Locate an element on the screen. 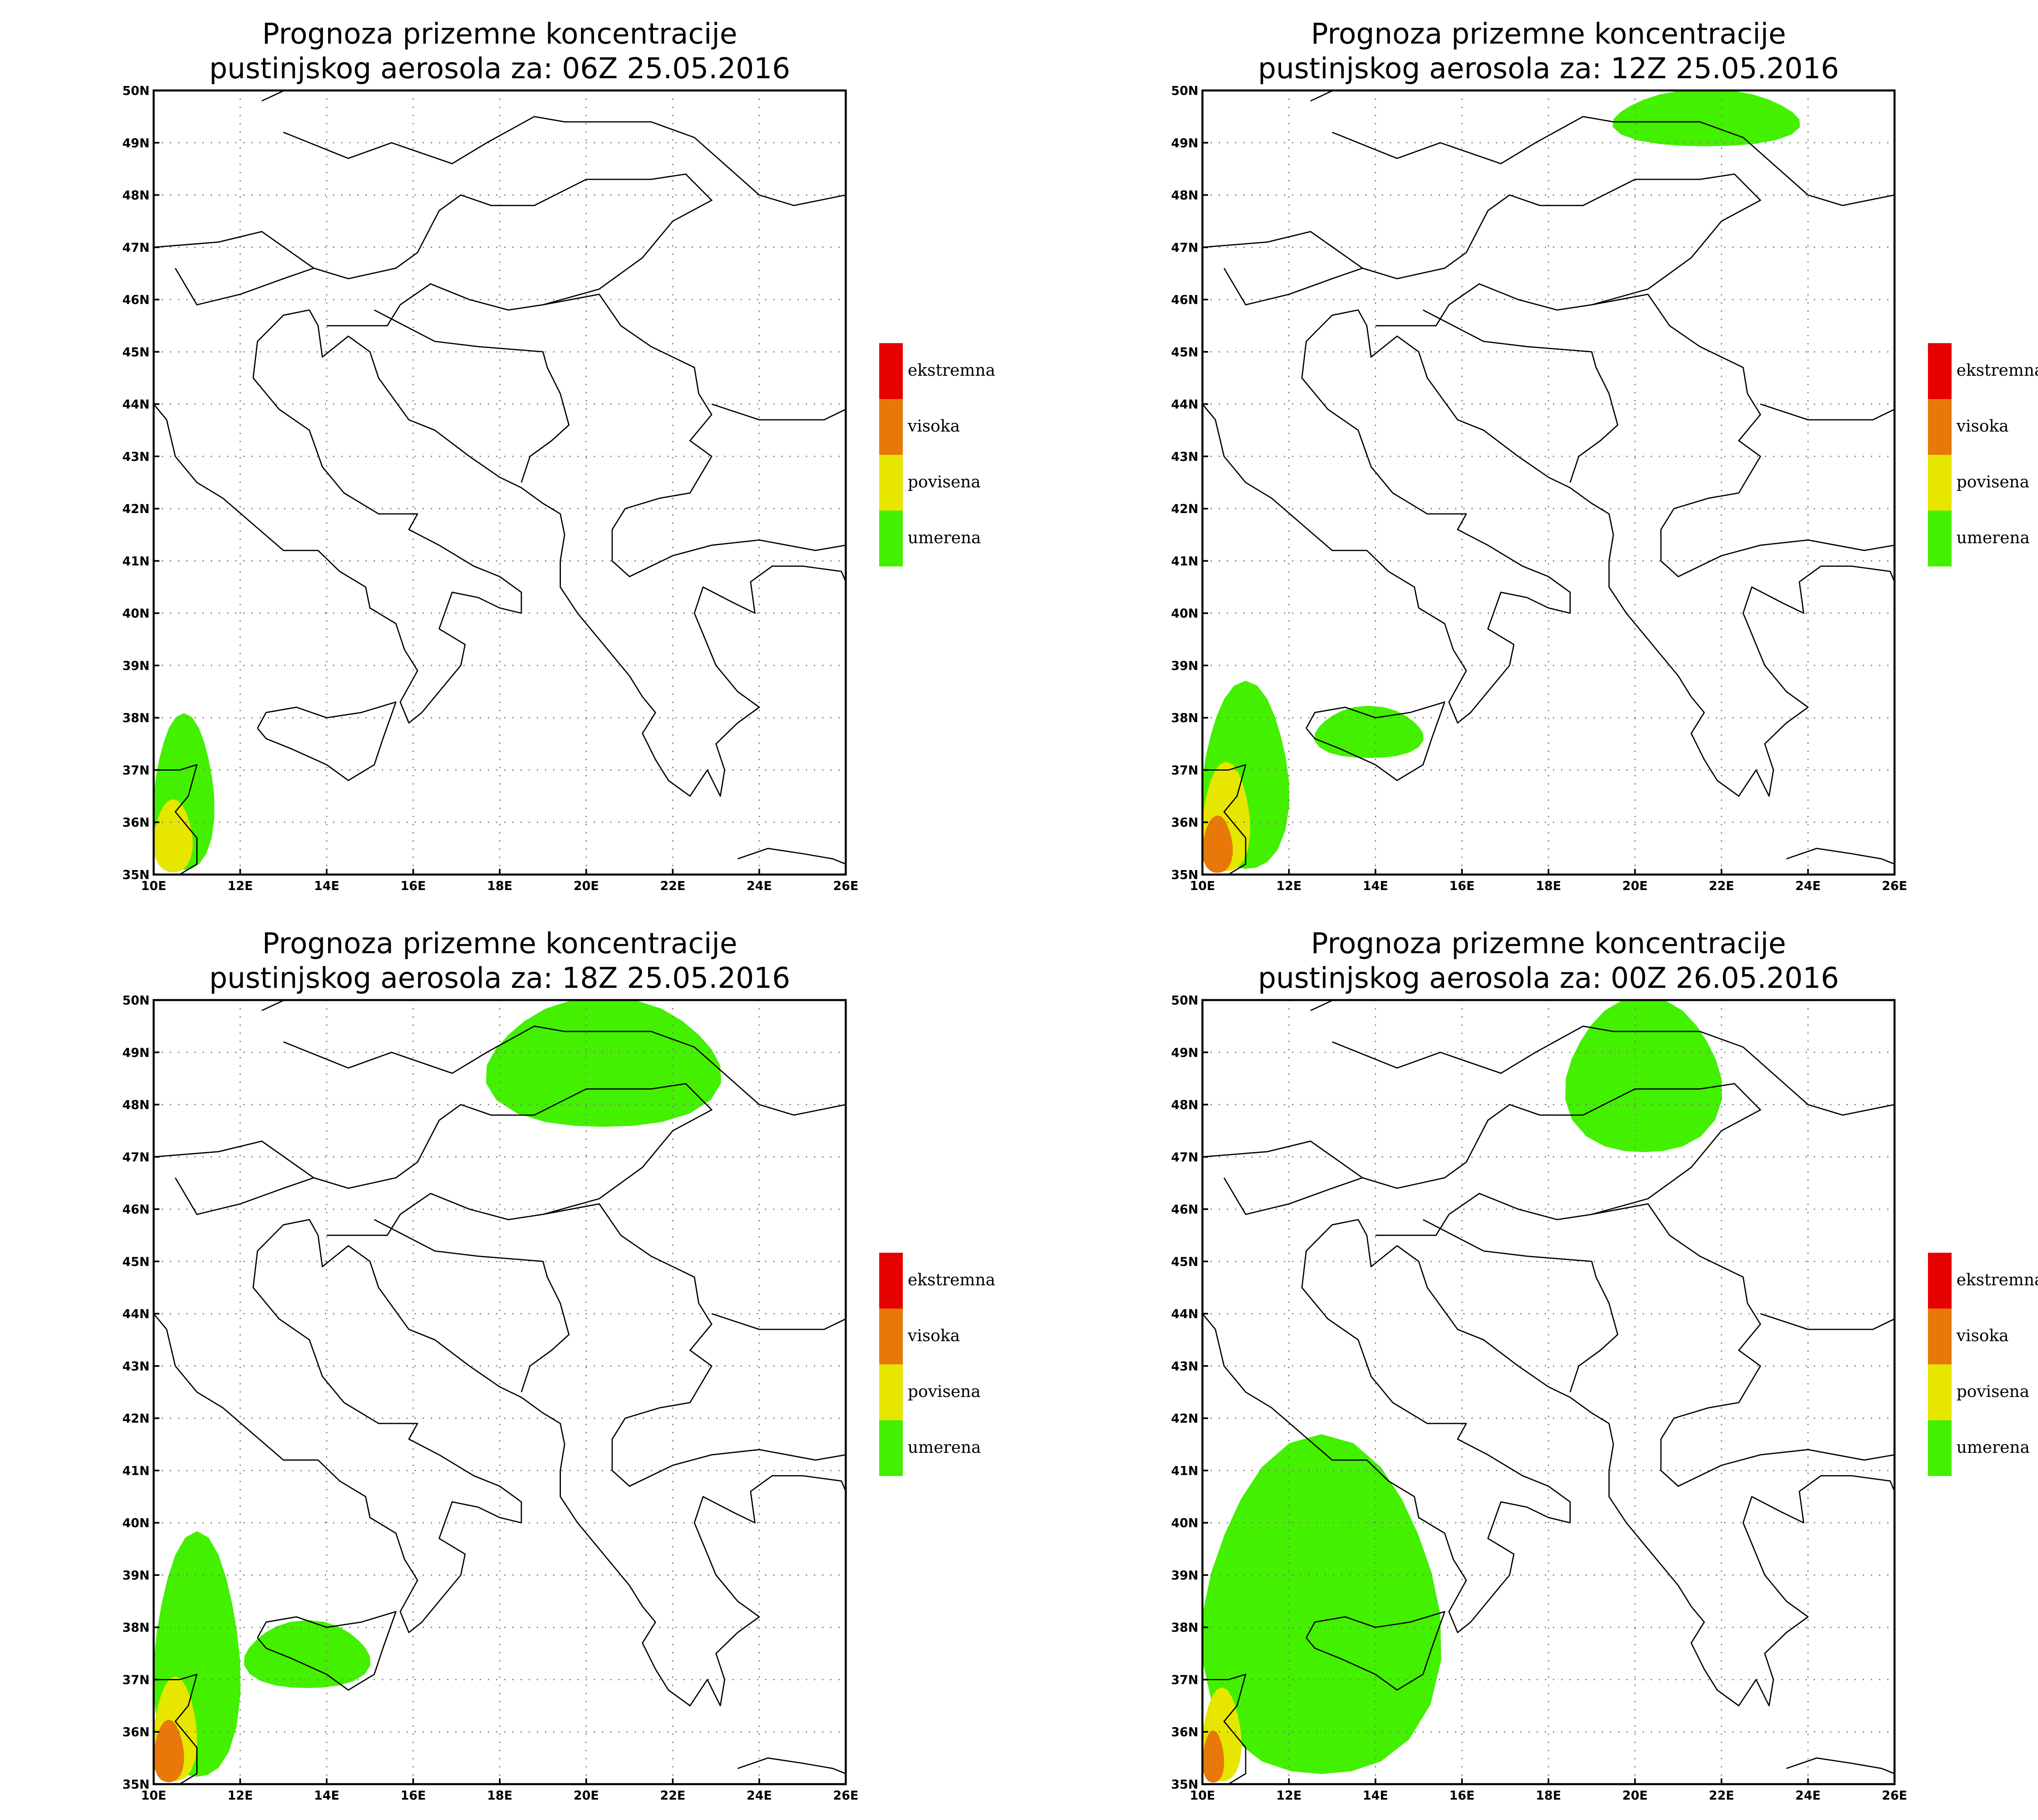  legend-swatch-visoka is located at coordinates (891, 427).